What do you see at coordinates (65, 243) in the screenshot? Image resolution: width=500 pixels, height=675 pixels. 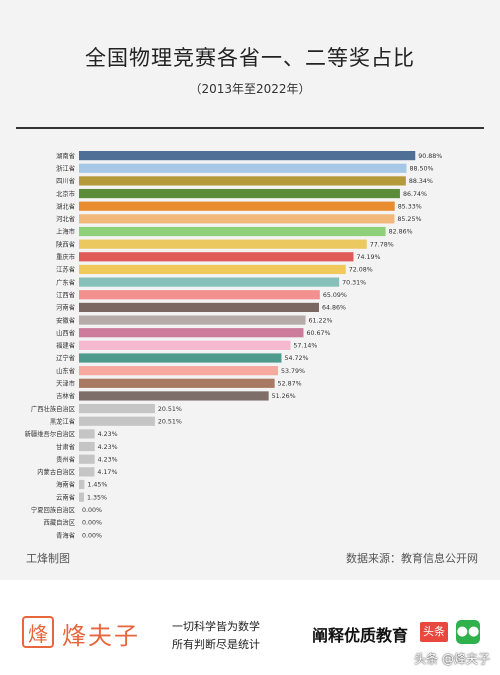 I see `category-label: 陕西省` at bounding box center [65, 243].